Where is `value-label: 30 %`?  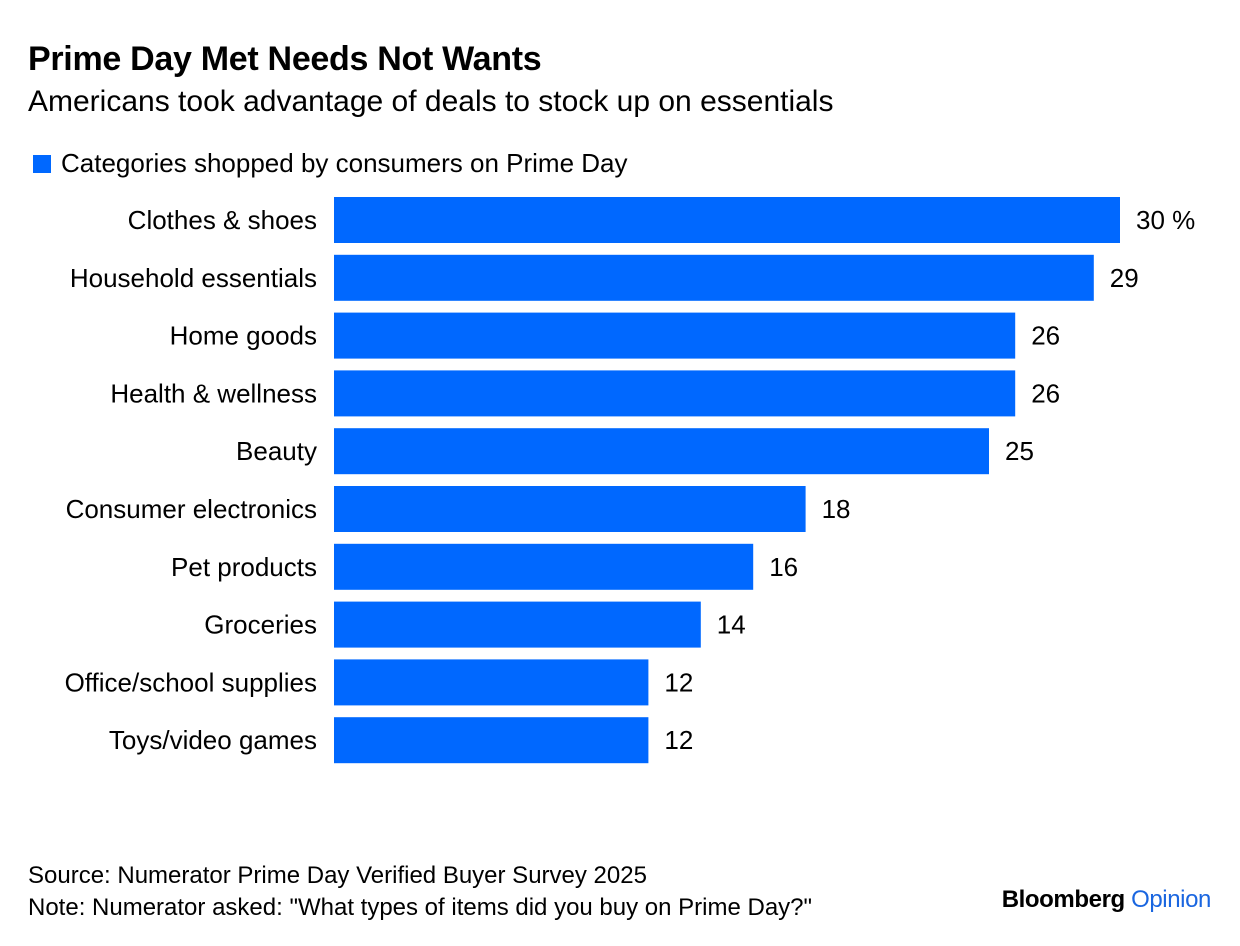
value-label: 30 % is located at coordinates (1165, 220).